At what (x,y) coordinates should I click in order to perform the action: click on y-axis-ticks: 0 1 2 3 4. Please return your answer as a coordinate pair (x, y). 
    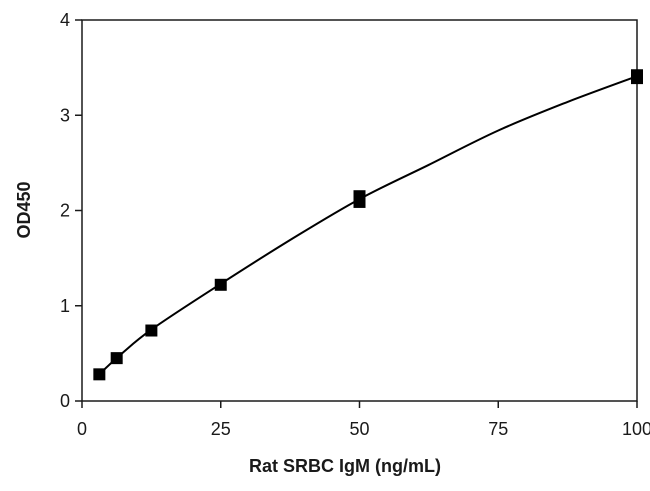
    Looking at the image, I should click on (71, 210).